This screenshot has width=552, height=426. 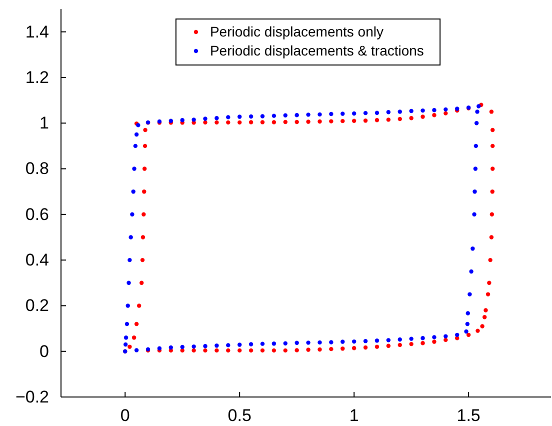 I want to click on y-tick-label: 0, so click(x=44, y=351).